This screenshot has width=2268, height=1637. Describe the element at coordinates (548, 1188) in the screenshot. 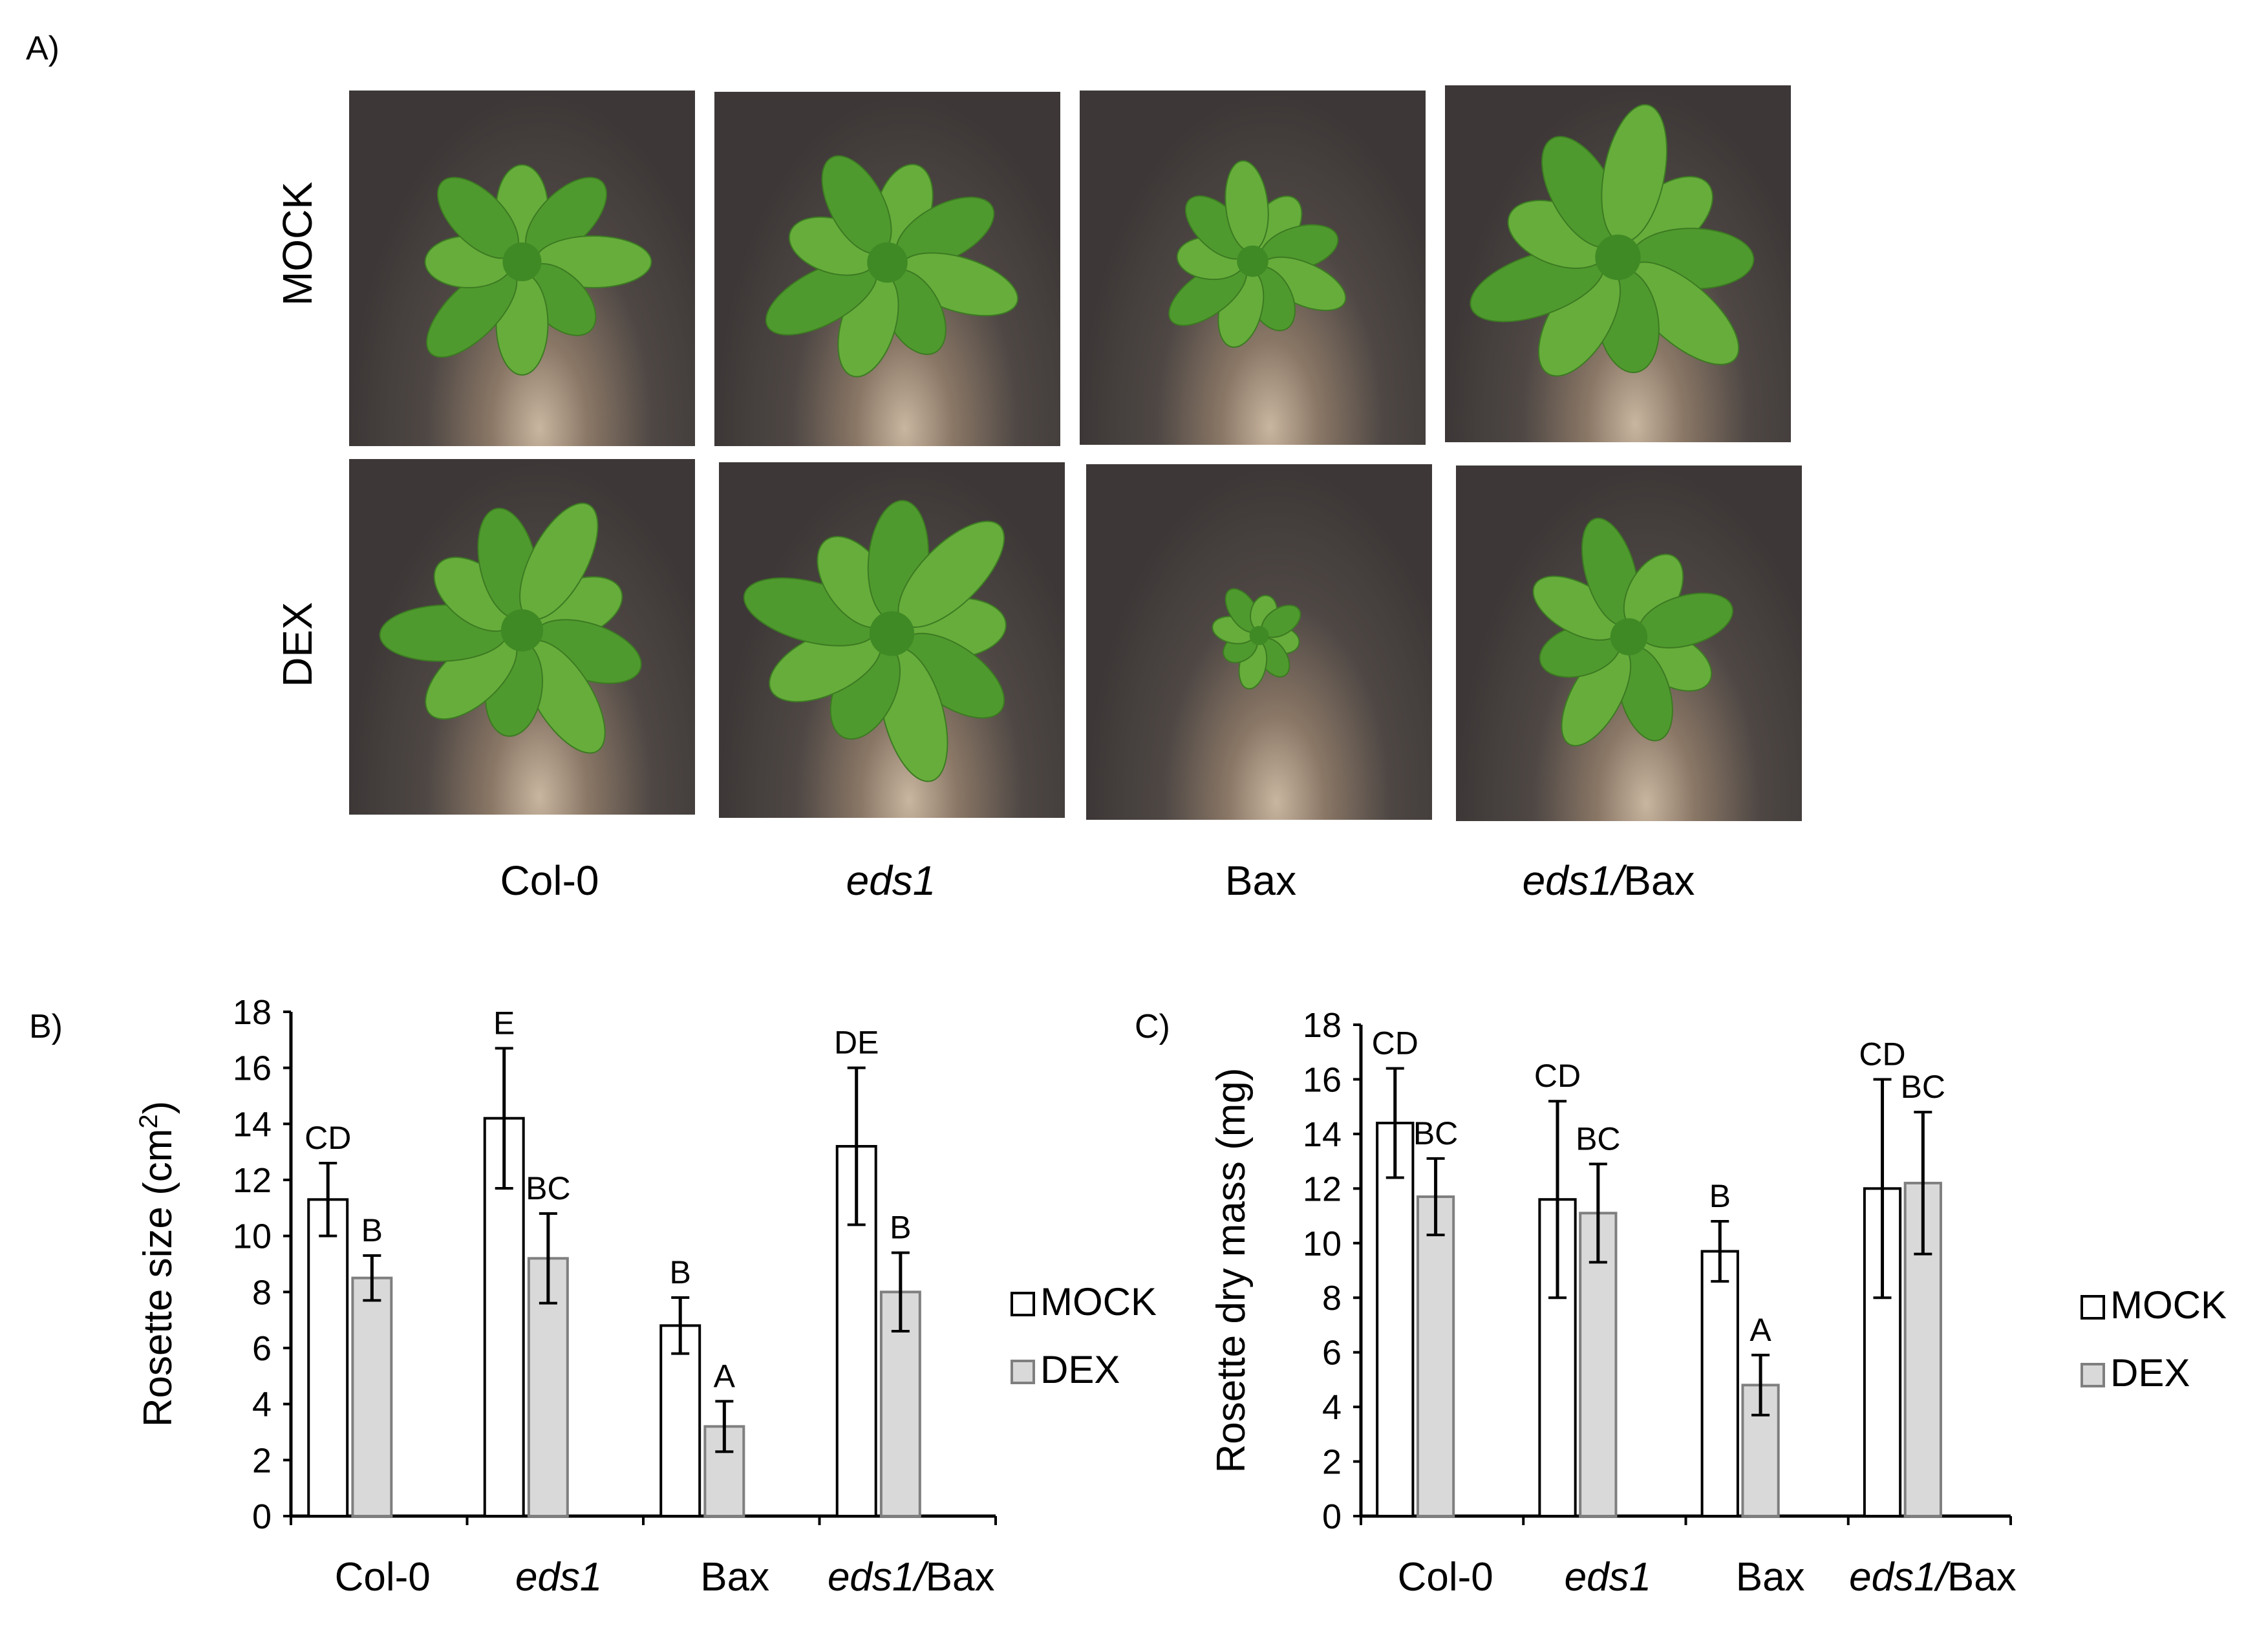

I see `significance-letter-b: BC` at that location.